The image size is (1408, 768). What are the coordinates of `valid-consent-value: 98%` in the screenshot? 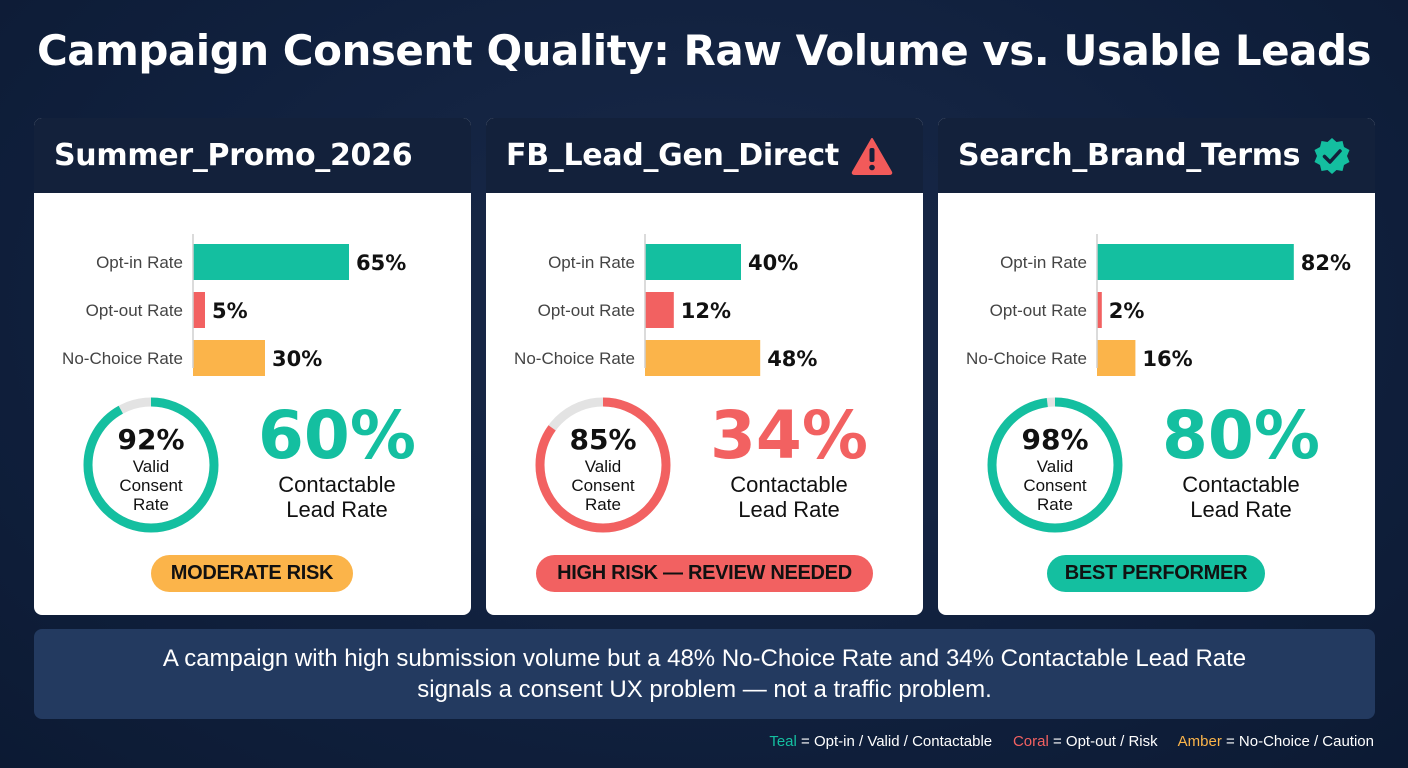 It's located at (1055, 439).